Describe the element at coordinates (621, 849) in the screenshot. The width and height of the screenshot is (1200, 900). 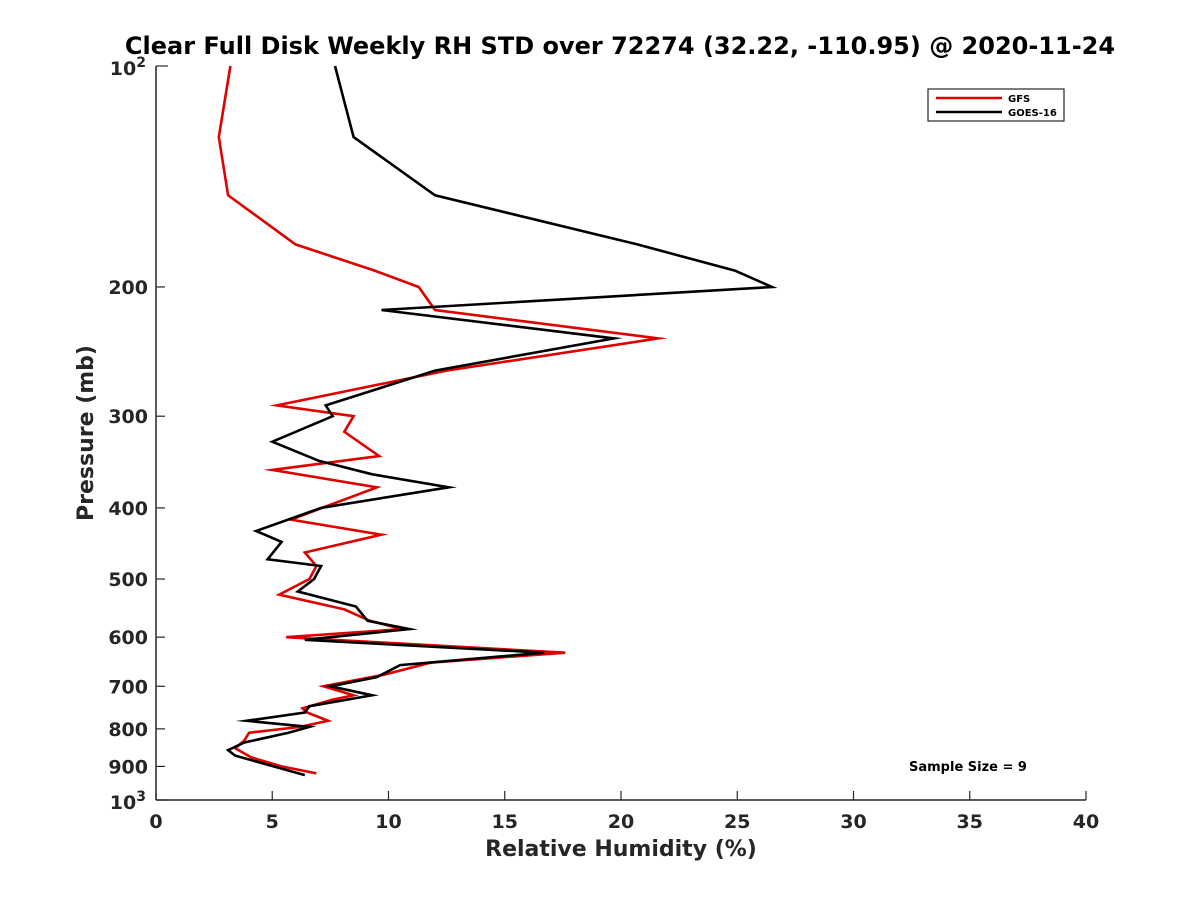
I see `x-axis-label: Relative Humidity (%)` at that location.